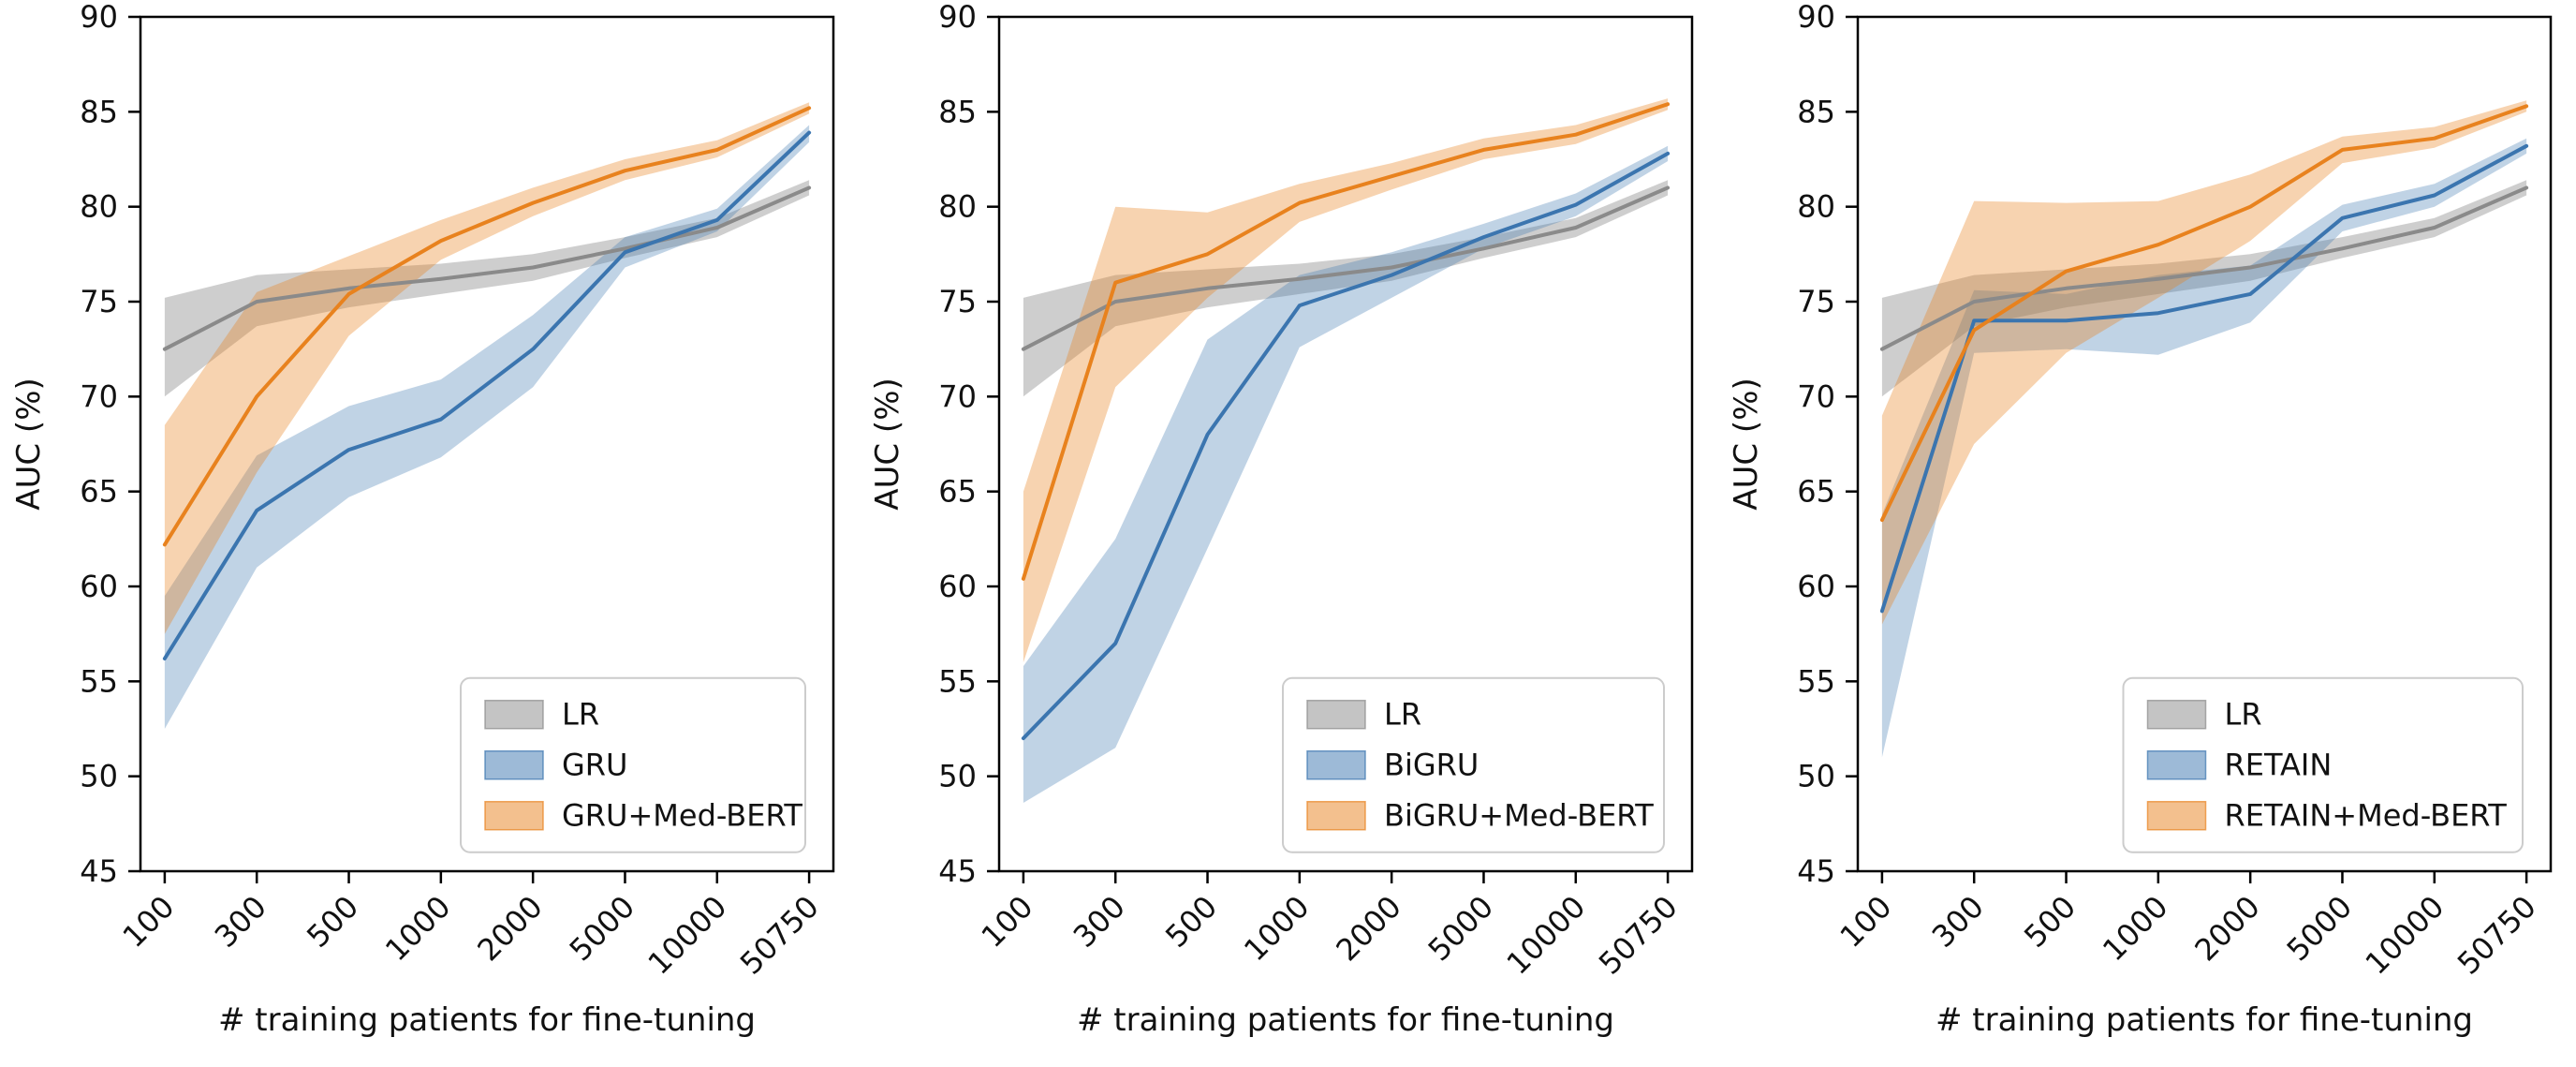 The image size is (2576, 1067). I want to click on confidence-band-RETAIN+Med-BERT, so click(2204, 362).